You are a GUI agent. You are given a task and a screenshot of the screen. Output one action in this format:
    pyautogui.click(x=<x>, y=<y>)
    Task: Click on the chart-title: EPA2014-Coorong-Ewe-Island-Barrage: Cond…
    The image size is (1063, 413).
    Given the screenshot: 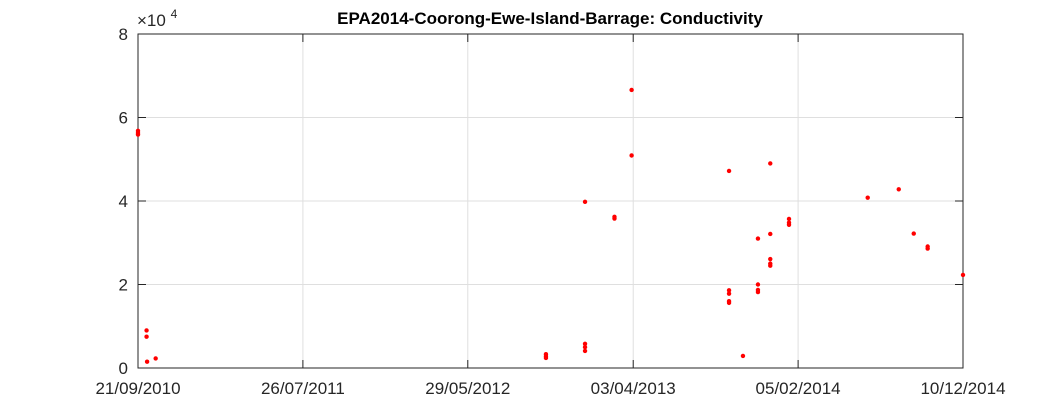 What is the action you would take?
    pyautogui.click(x=550, y=18)
    